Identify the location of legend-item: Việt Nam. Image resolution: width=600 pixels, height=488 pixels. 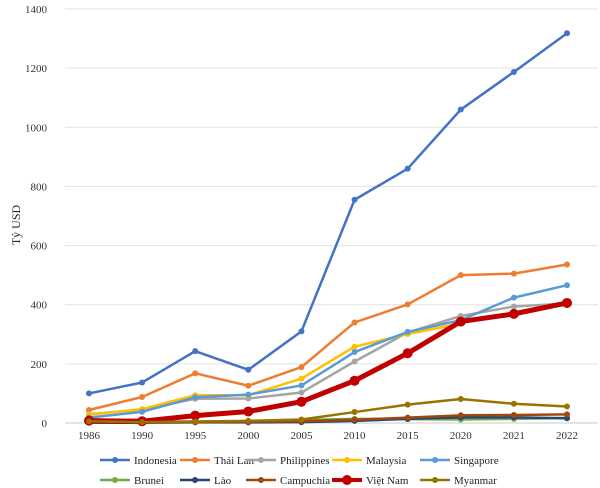
(370, 481).